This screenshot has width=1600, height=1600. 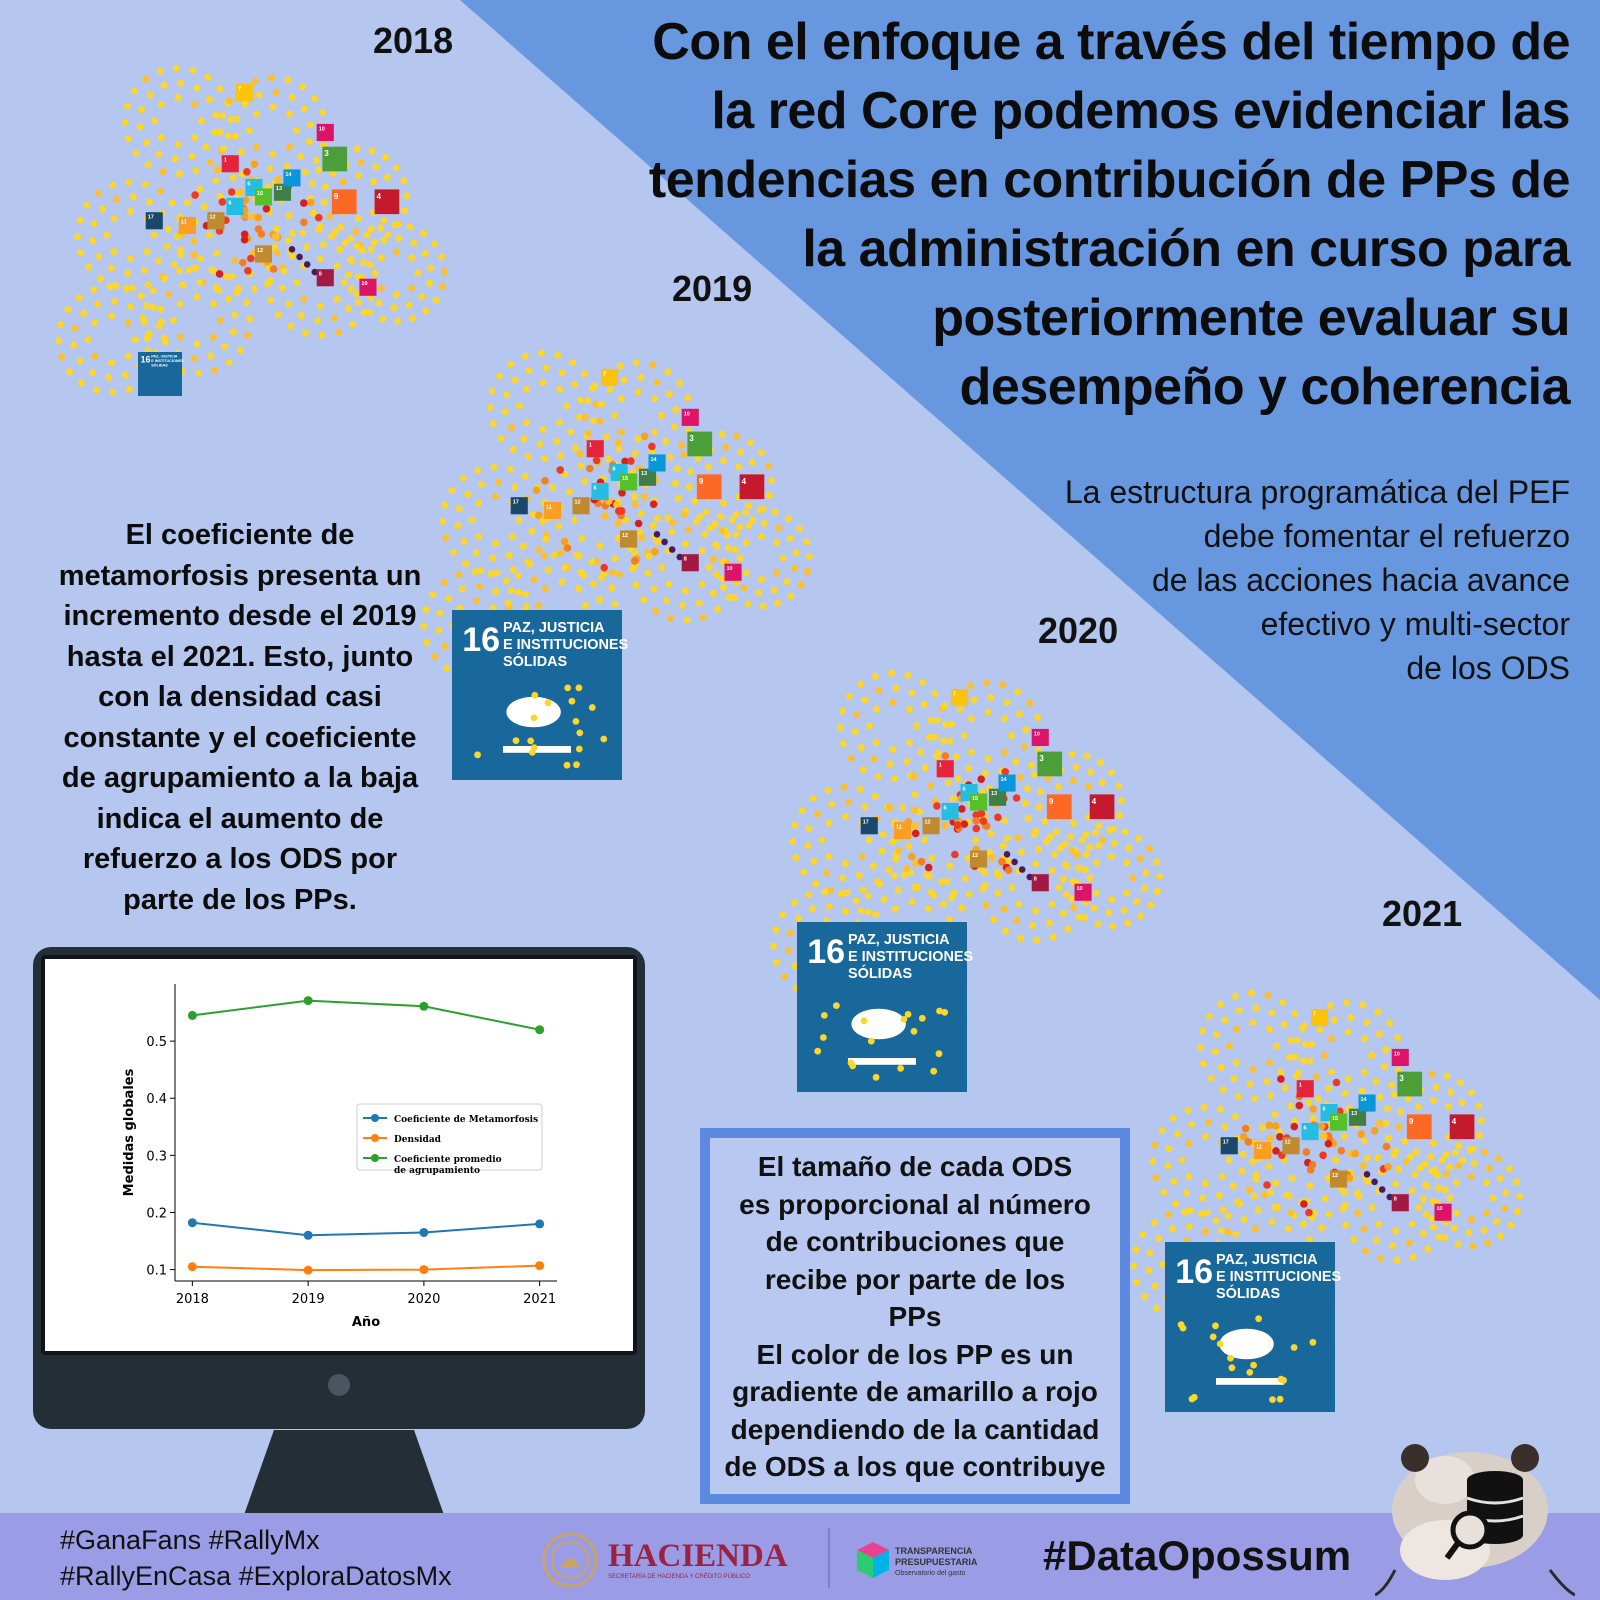 I want to click on x-tick-label: 2020, so click(x=423, y=1299).